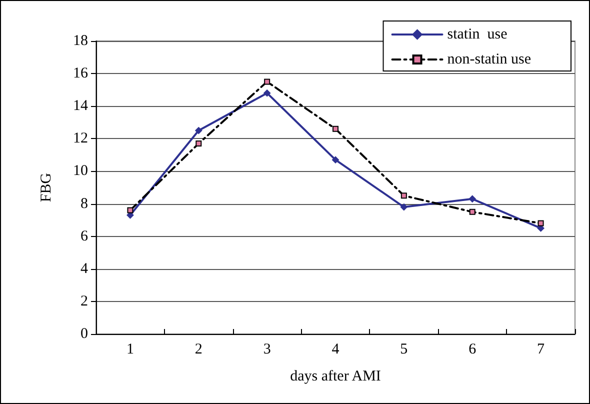 This screenshot has height=404, width=590. I want to click on y-tick-label: 12, so click(80, 138).